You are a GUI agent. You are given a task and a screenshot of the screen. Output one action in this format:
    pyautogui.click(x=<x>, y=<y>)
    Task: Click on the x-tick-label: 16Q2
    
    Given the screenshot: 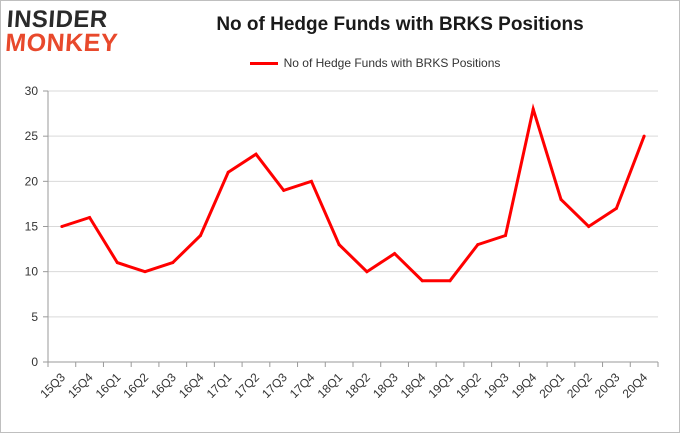 What is the action you would take?
    pyautogui.click(x=136, y=385)
    